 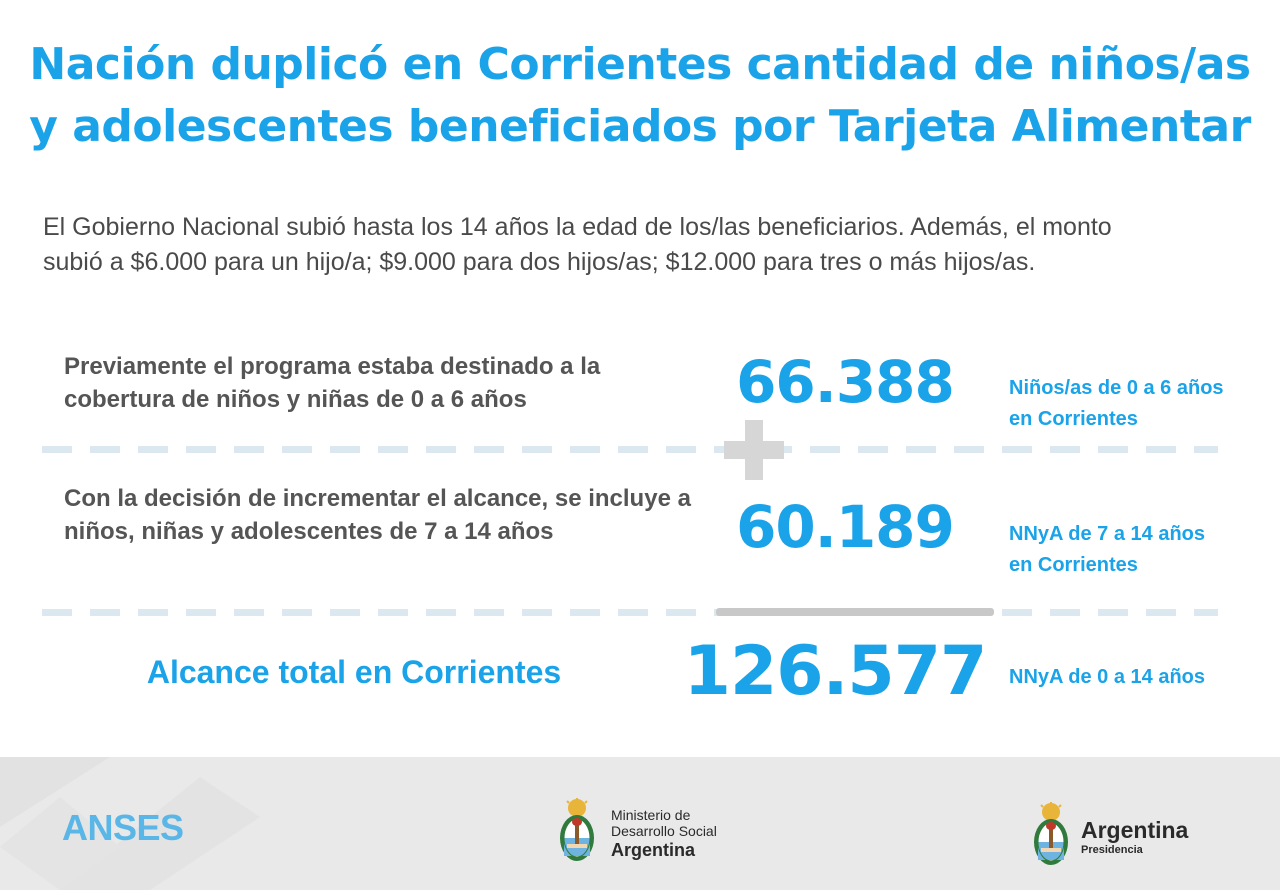 What do you see at coordinates (123, 827) in the screenshot?
I see `anses-logo: ANSES` at bounding box center [123, 827].